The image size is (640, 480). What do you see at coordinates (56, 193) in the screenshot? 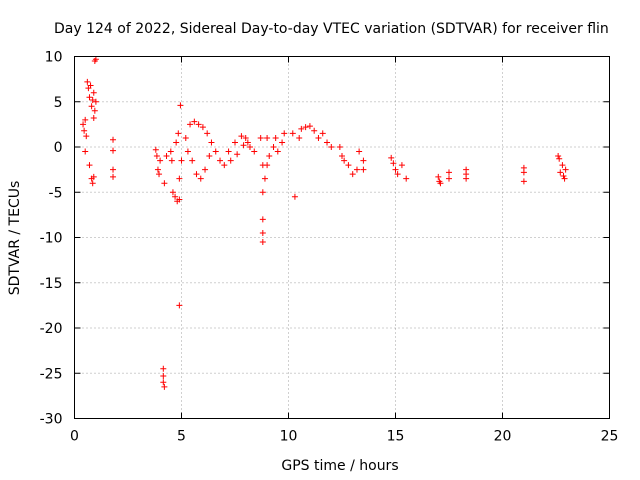
I see `y-tick-label: -5` at bounding box center [56, 193].